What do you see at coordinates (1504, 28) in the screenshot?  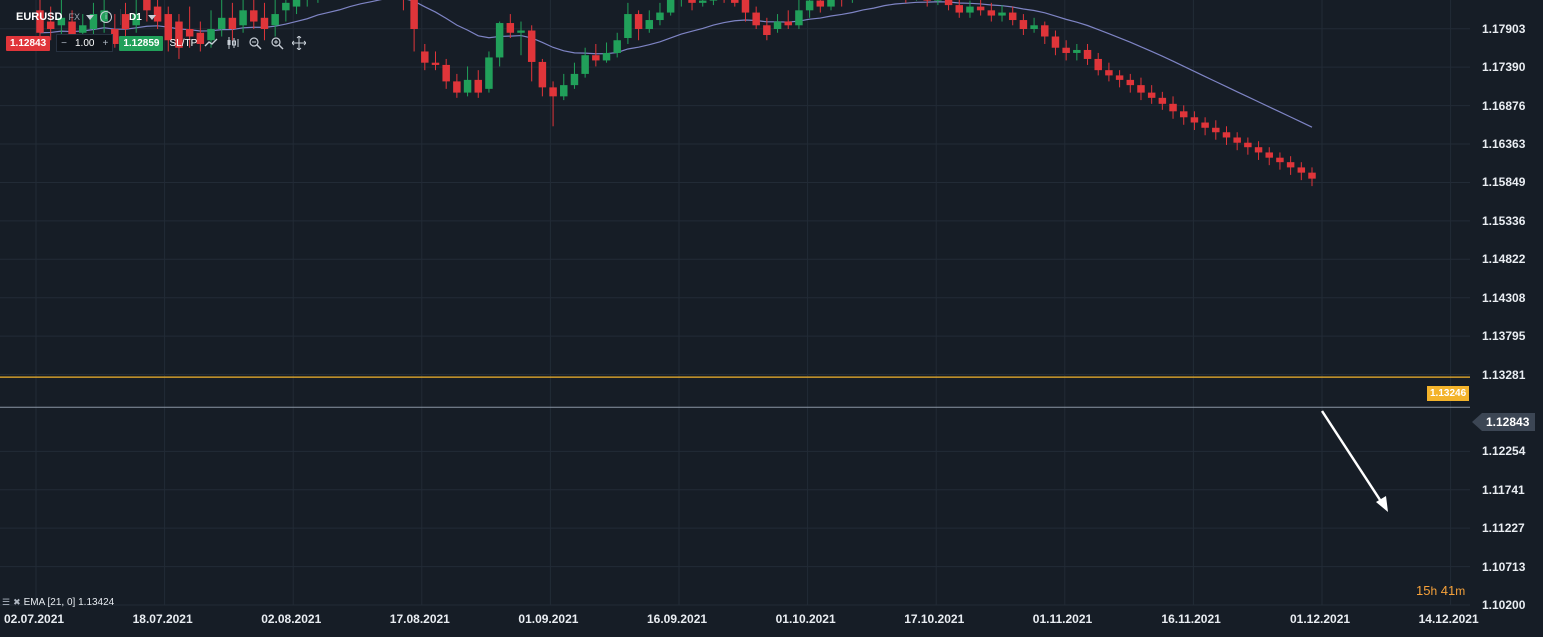 I see `y-tick-label: 1.17903` at bounding box center [1504, 28].